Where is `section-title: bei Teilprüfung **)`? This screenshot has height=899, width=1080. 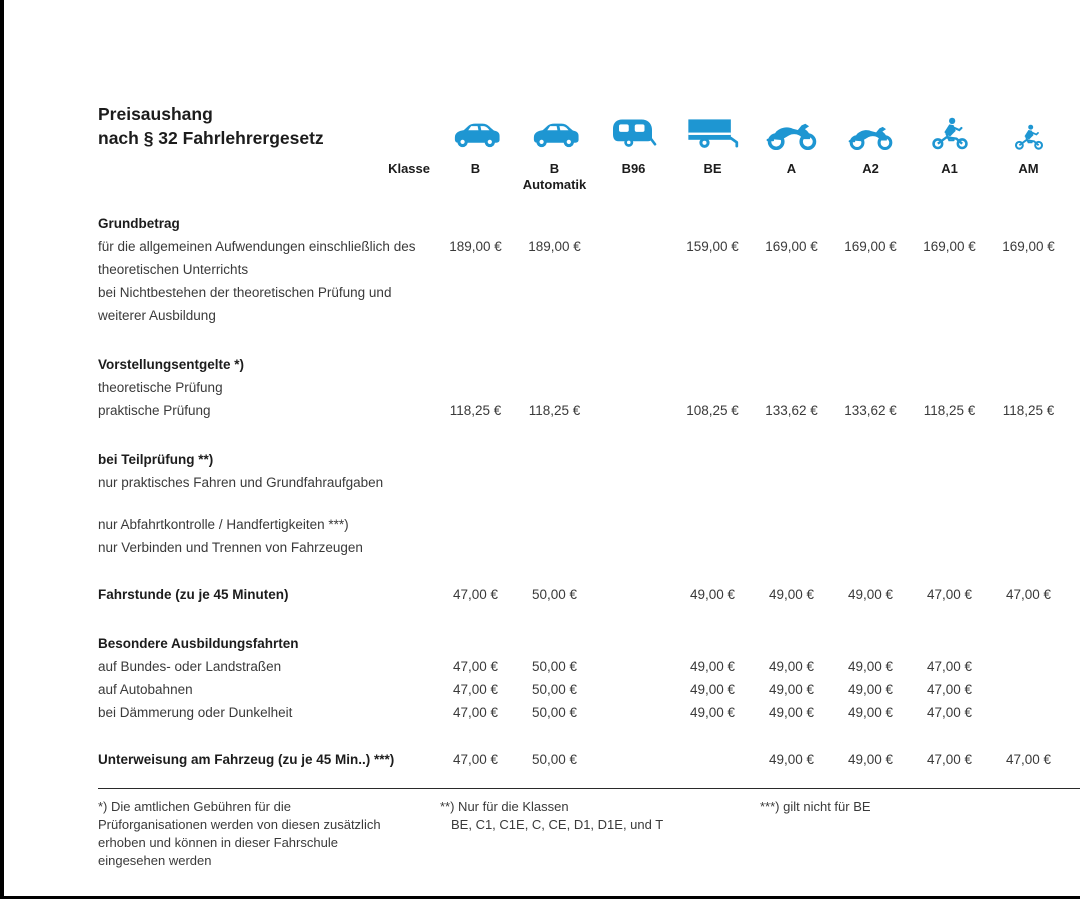
section-title: bei Teilprüfung **) is located at coordinates (156, 459).